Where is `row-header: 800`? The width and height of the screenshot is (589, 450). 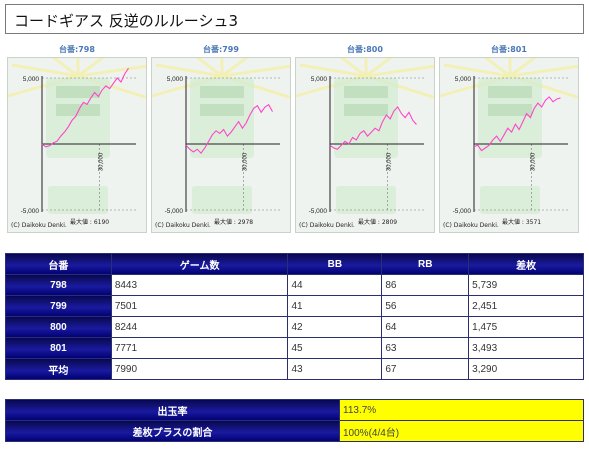 row-header: 800 is located at coordinates (58, 327).